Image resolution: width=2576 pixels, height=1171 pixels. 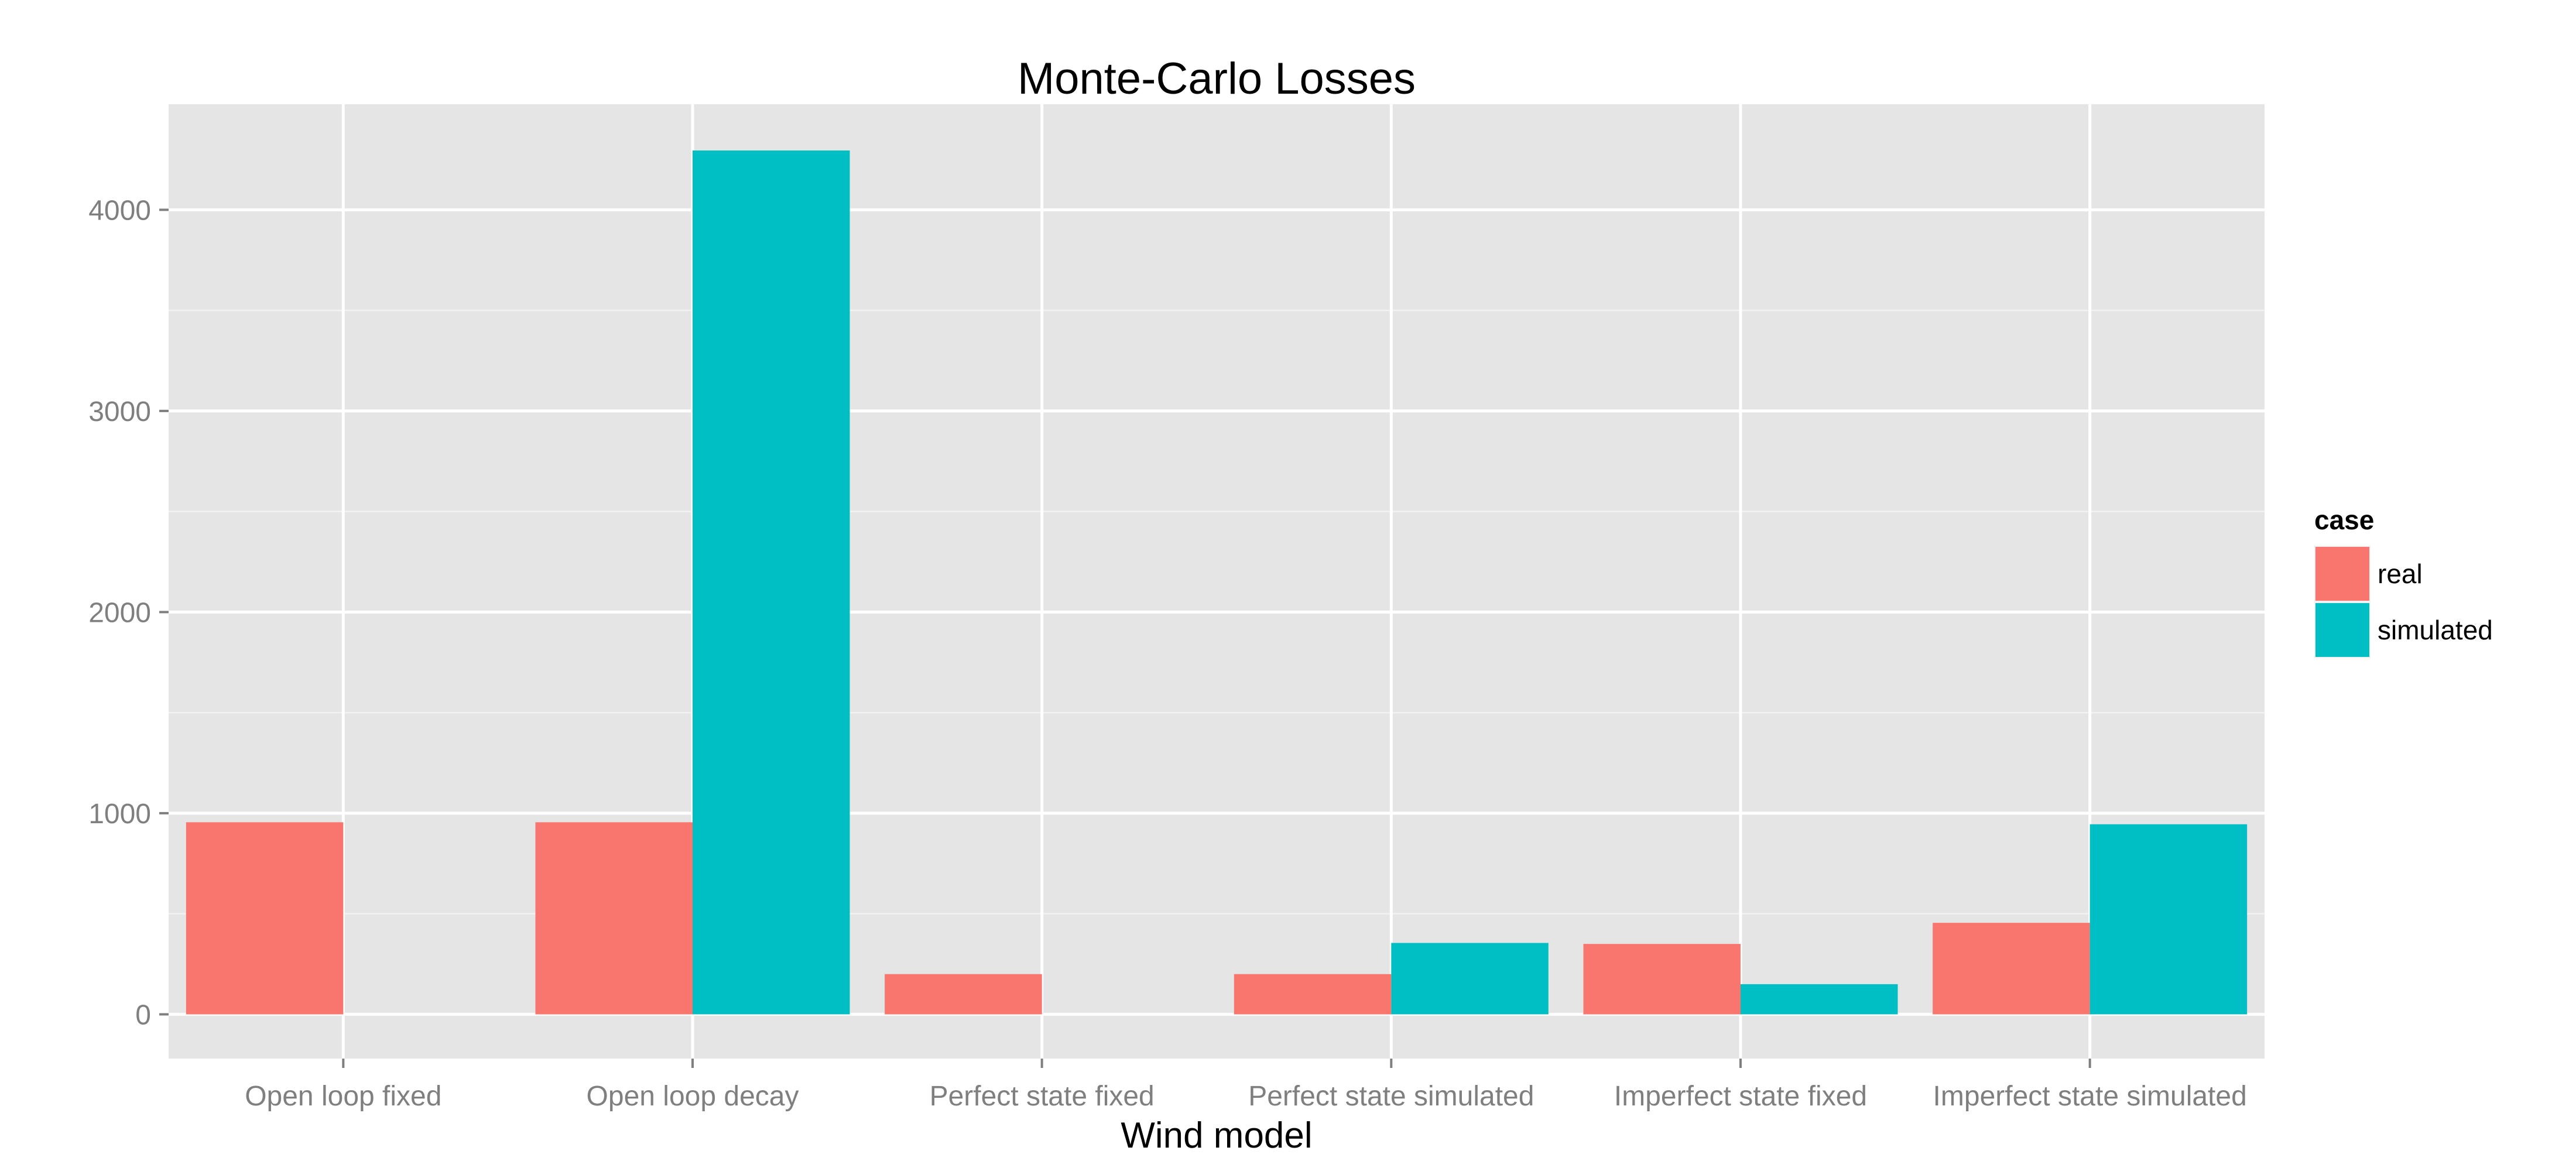 I want to click on x-axis-title: Wind model, so click(x=1216, y=1135).